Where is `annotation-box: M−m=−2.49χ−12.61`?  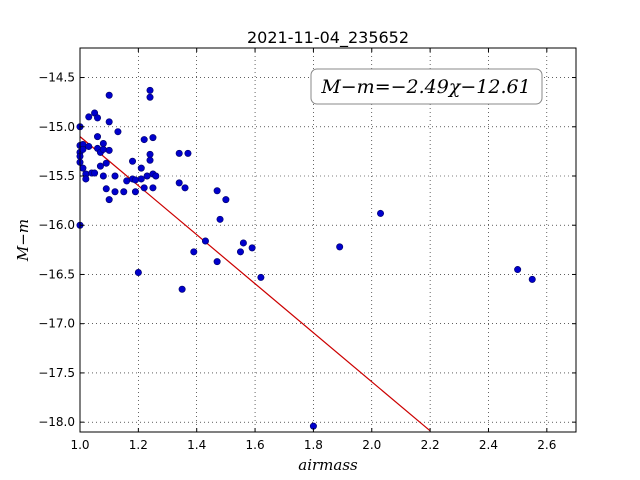 annotation-box: M−m=−2.49χ−12.61 is located at coordinates (426, 86).